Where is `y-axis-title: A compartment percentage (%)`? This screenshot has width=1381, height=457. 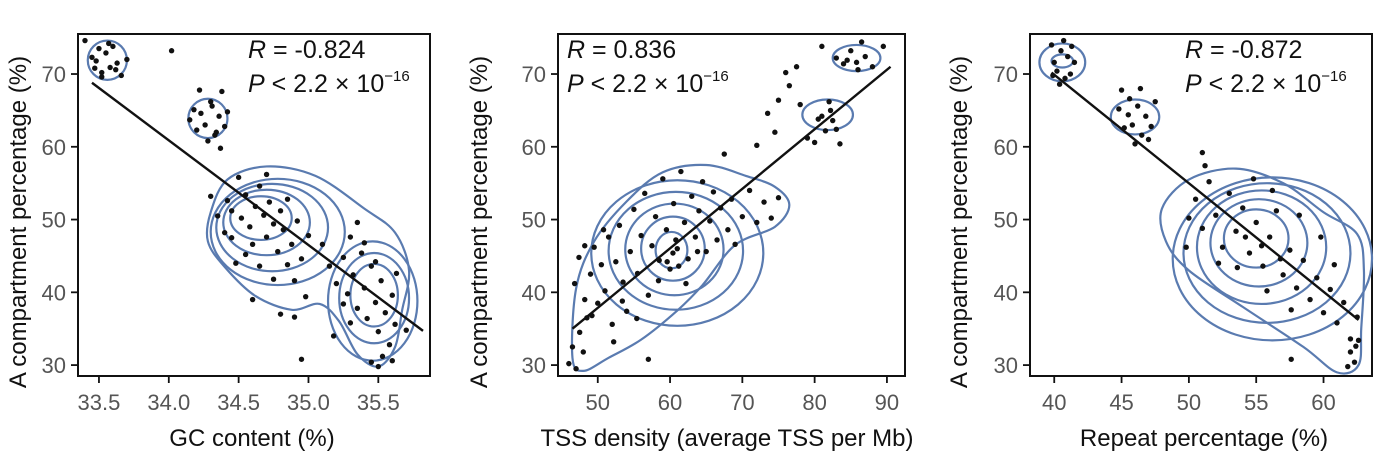
y-axis-title: A compartment percentage (%) is located at coordinates (479, 222).